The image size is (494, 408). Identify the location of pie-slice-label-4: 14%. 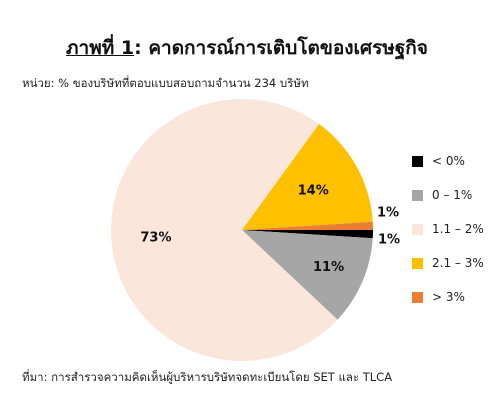
(313, 190).